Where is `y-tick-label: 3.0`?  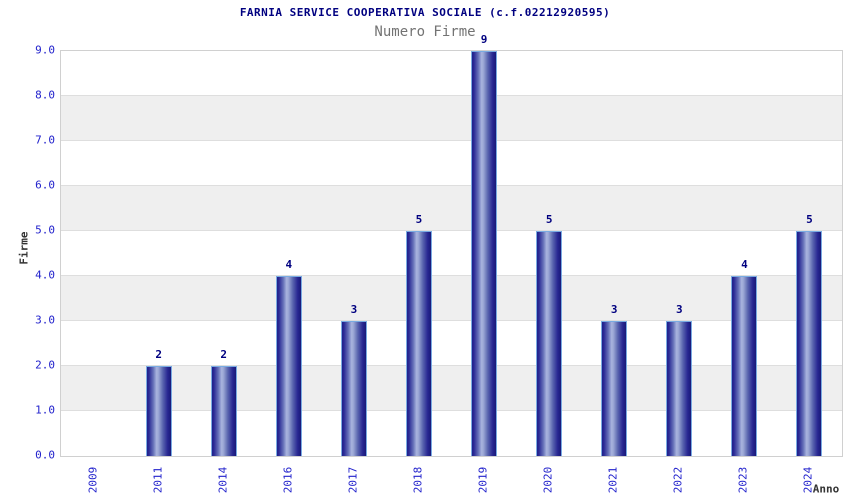
y-tick-label: 3.0 is located at coordinates (45, 320).